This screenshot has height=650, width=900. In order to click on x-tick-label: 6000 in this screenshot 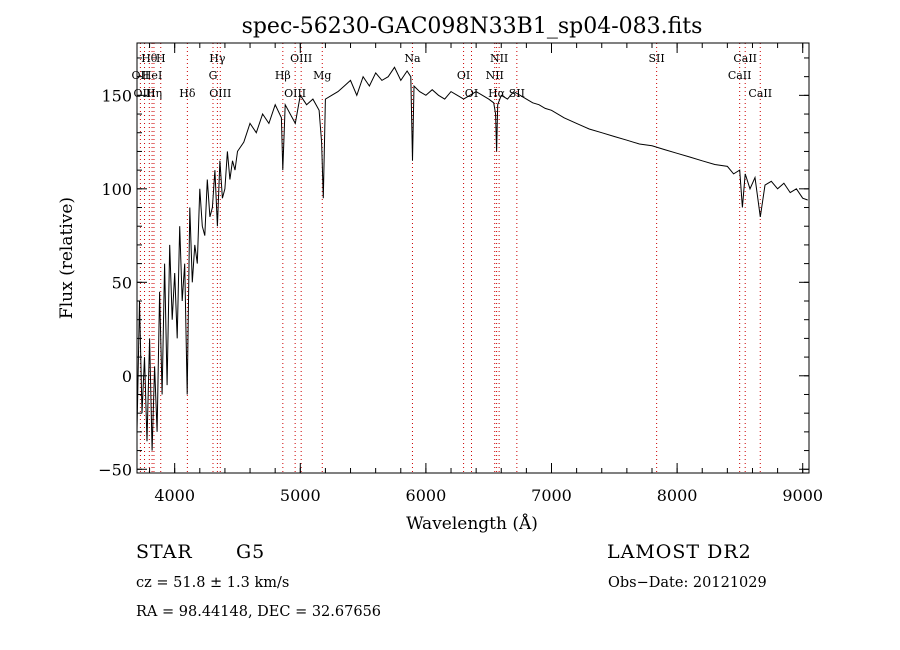, I will do `click(426, 495)`.